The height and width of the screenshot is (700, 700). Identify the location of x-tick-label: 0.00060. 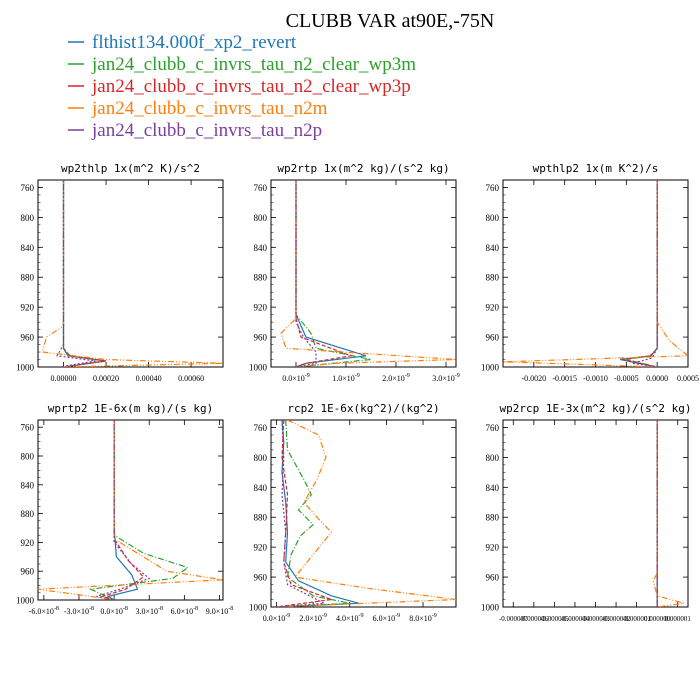
(191, 378).